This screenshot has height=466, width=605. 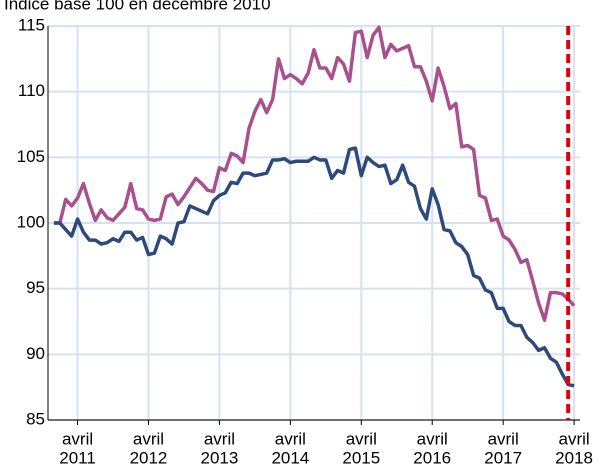 What do you see at coordinates (290, 457) in the screenshot?
I see `x-tick-year: 2014` at bounding box center [290, 457].